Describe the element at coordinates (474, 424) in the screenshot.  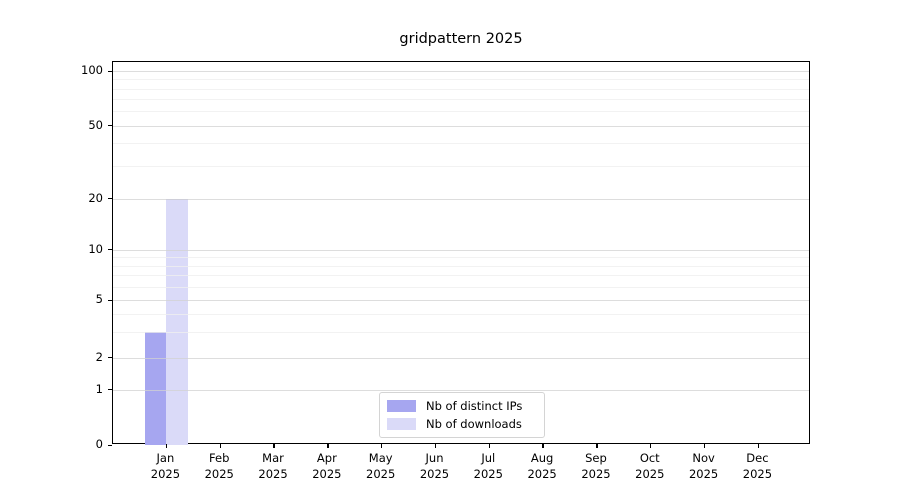
I see `legend-label-downloads: Nb of downloads` at that location.